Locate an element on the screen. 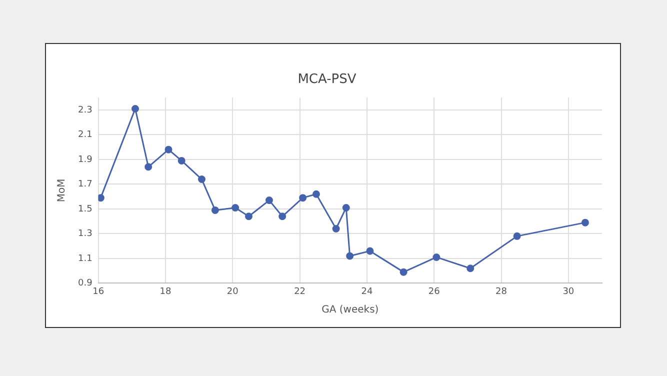 This screenshot has height=376, width=667. y-tick-label: 1.5 is located at coordinates (85, 209).